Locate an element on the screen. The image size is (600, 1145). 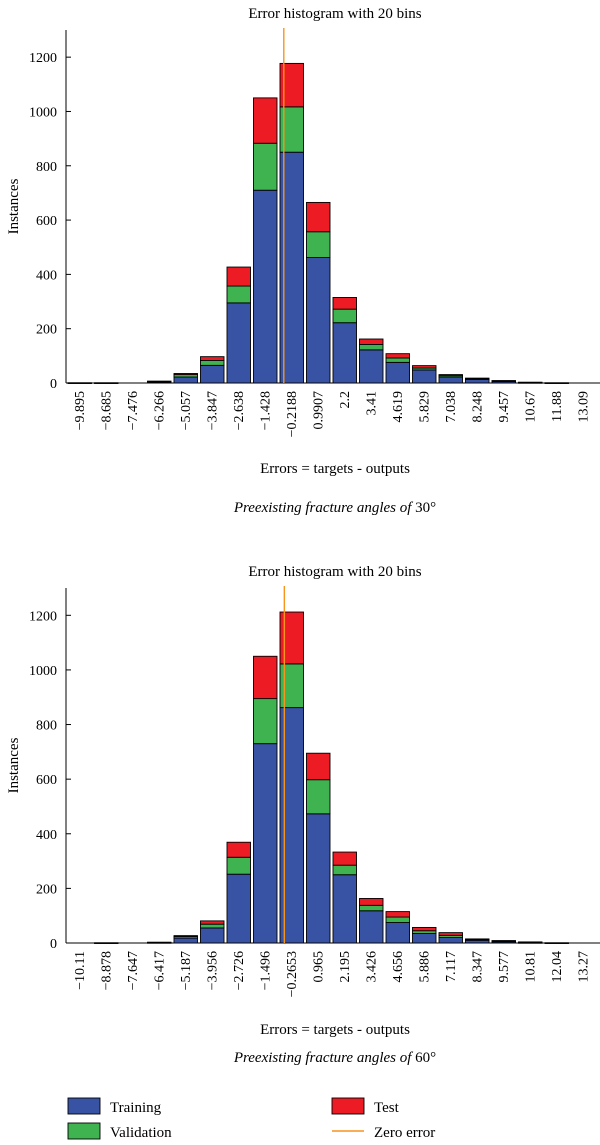
x-tick-label: 8.248 is located at coordinates (477, 407).